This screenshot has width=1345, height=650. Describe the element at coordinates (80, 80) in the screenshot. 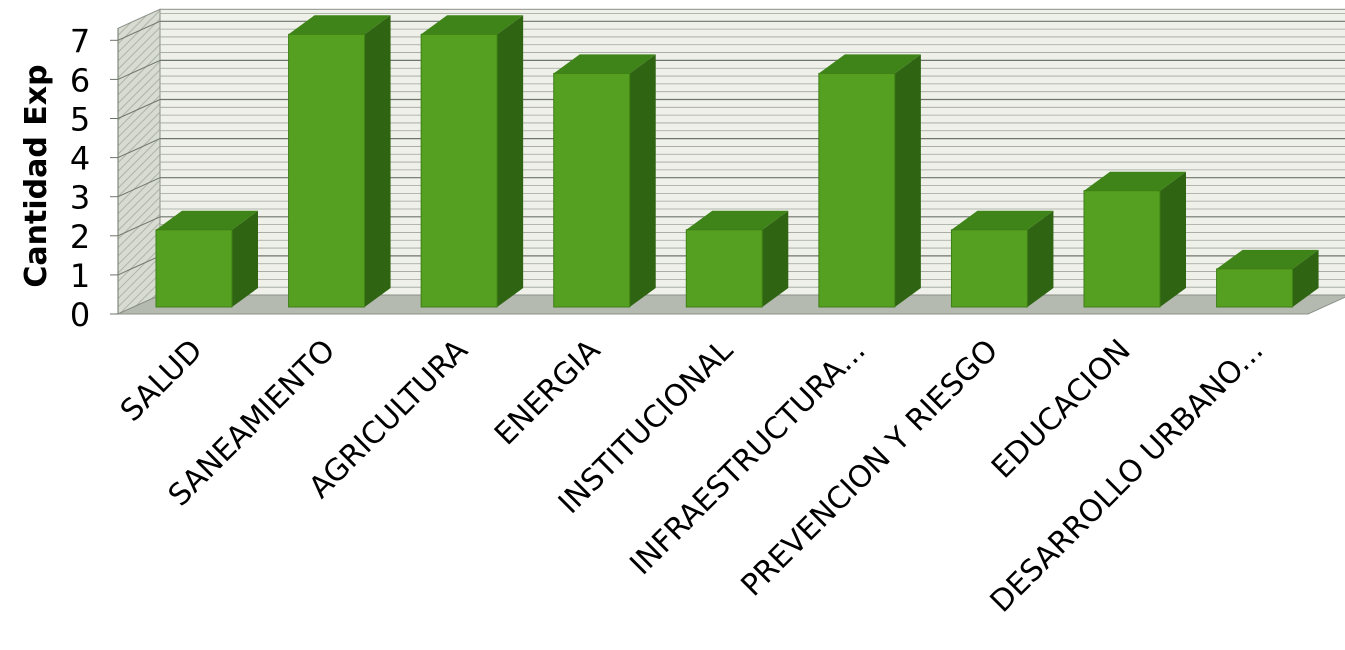

I see `y-tick-label: 6` at that location.